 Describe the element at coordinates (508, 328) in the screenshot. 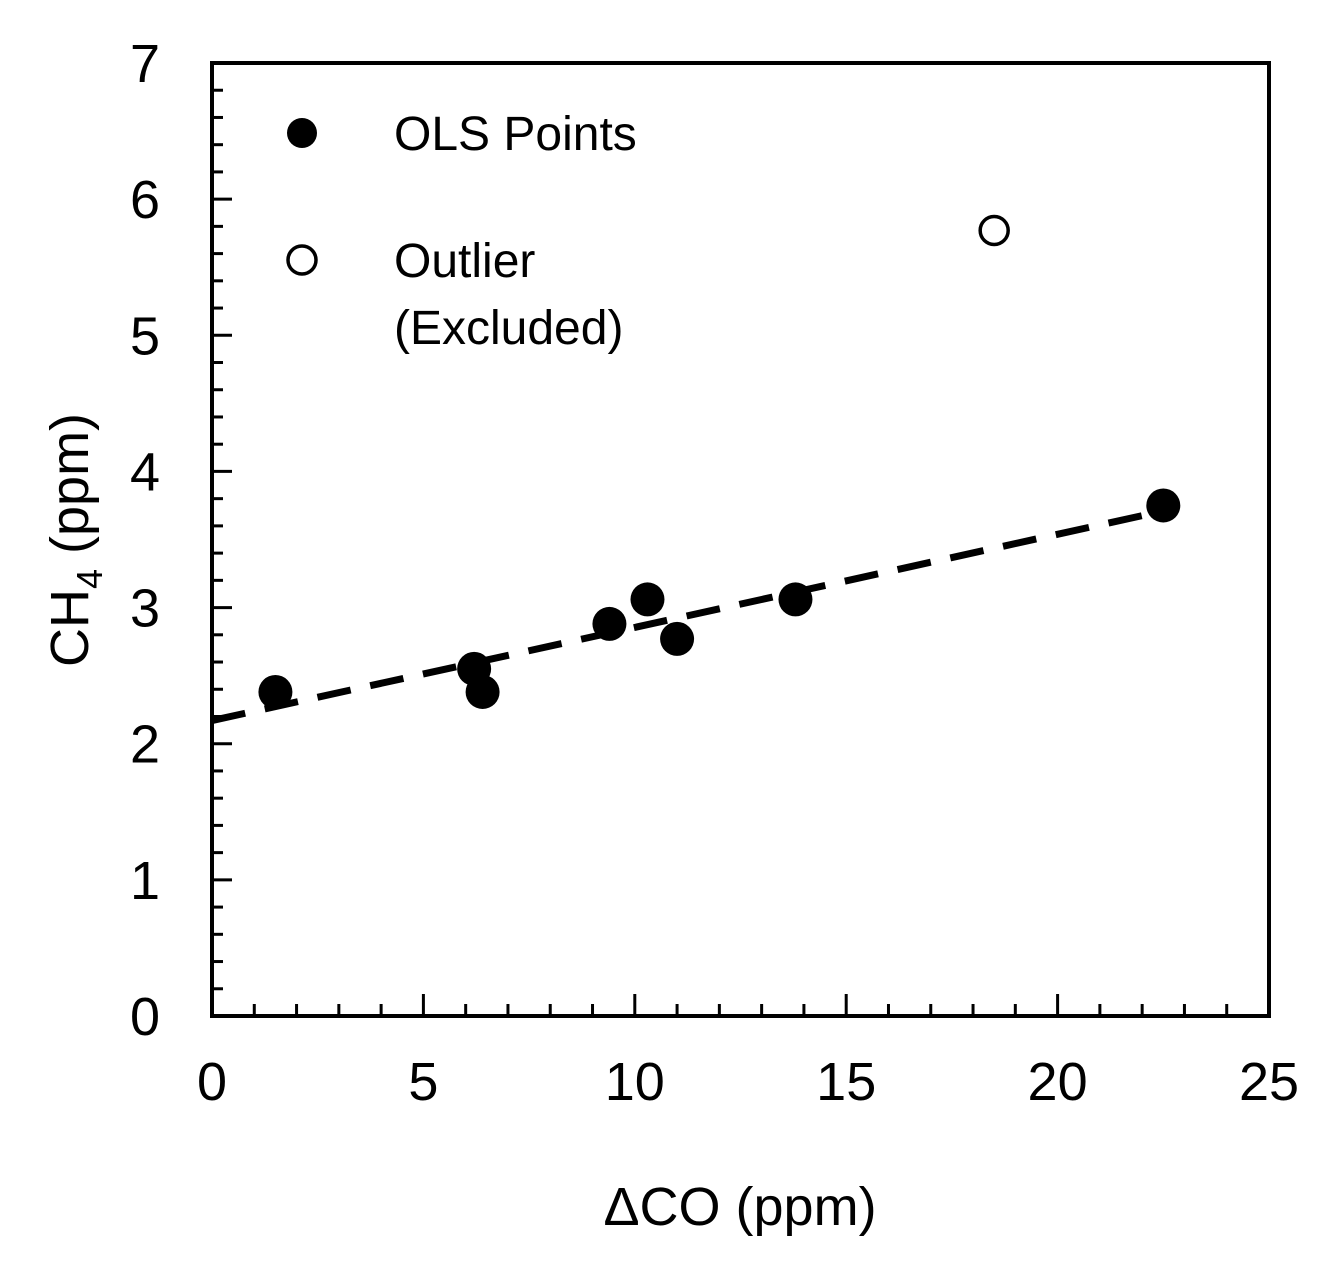

I see `legend-label-outlier-line2: (Excluded)` at that location.